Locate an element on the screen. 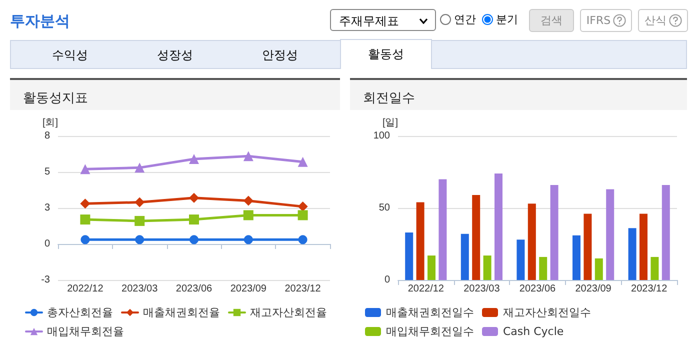 The height and width of the screenshot is (342, 697). text: 수익성 is located at coordinates (70, 55).